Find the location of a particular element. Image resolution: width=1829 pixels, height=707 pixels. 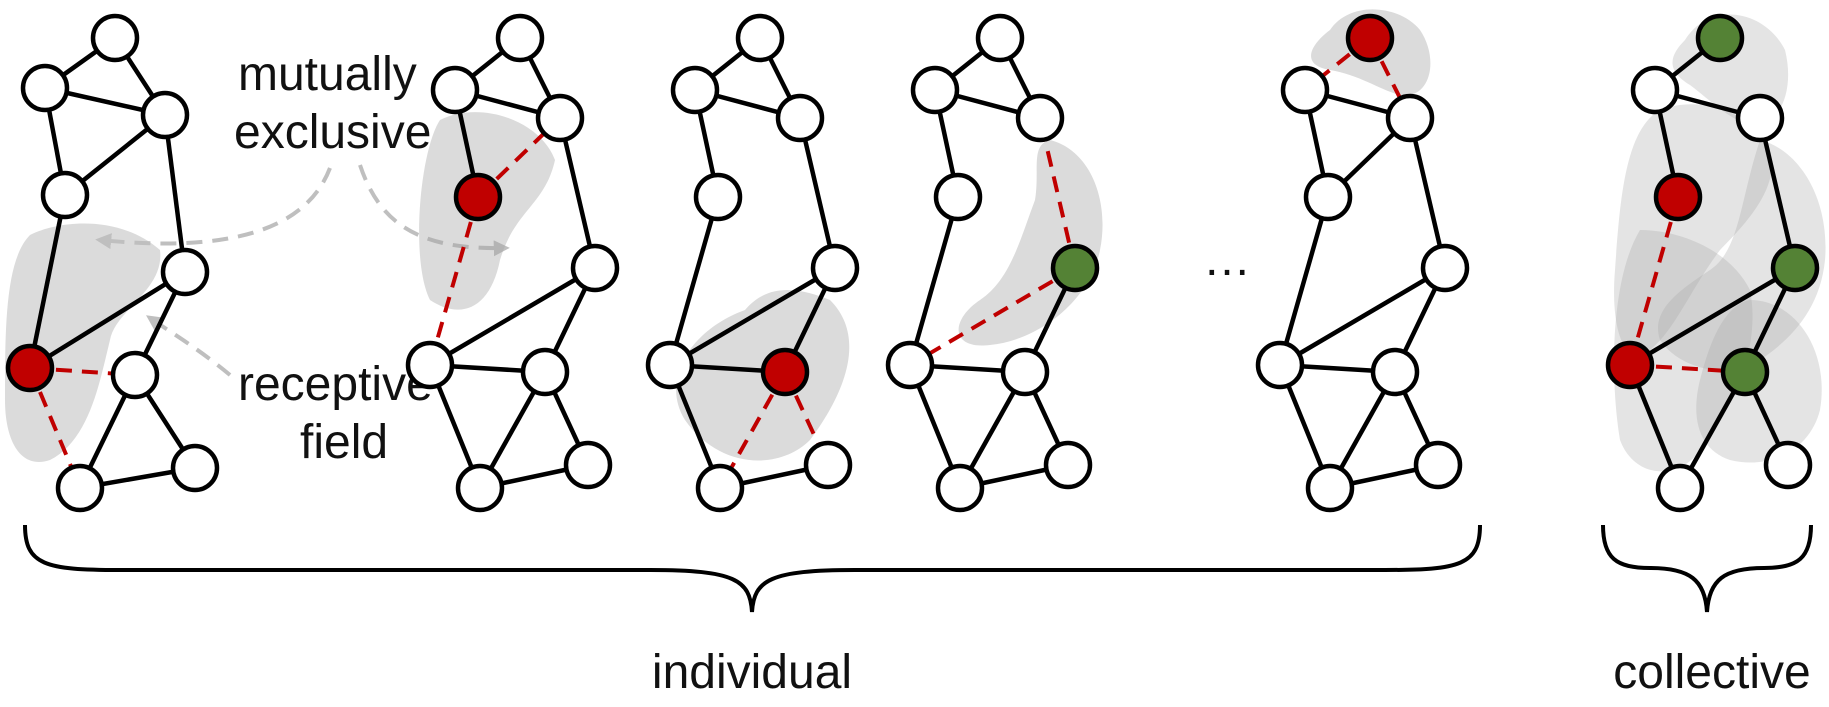

label-field: field is located at coordinates (344, 442).